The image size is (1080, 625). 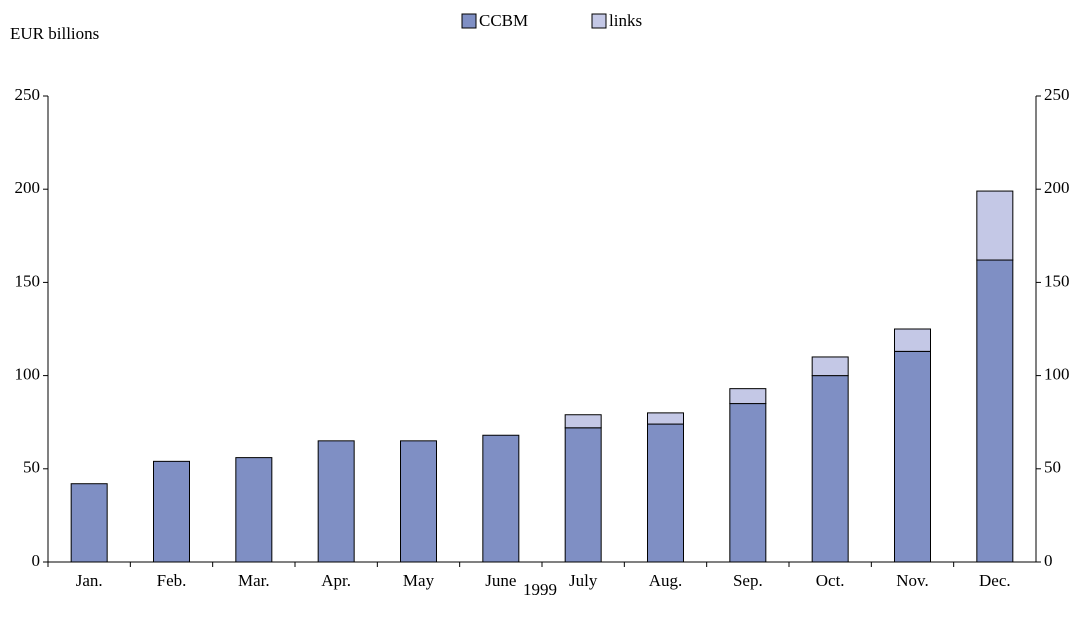 I want to click on y-tick-label: 200, so click(x=28, y=187).